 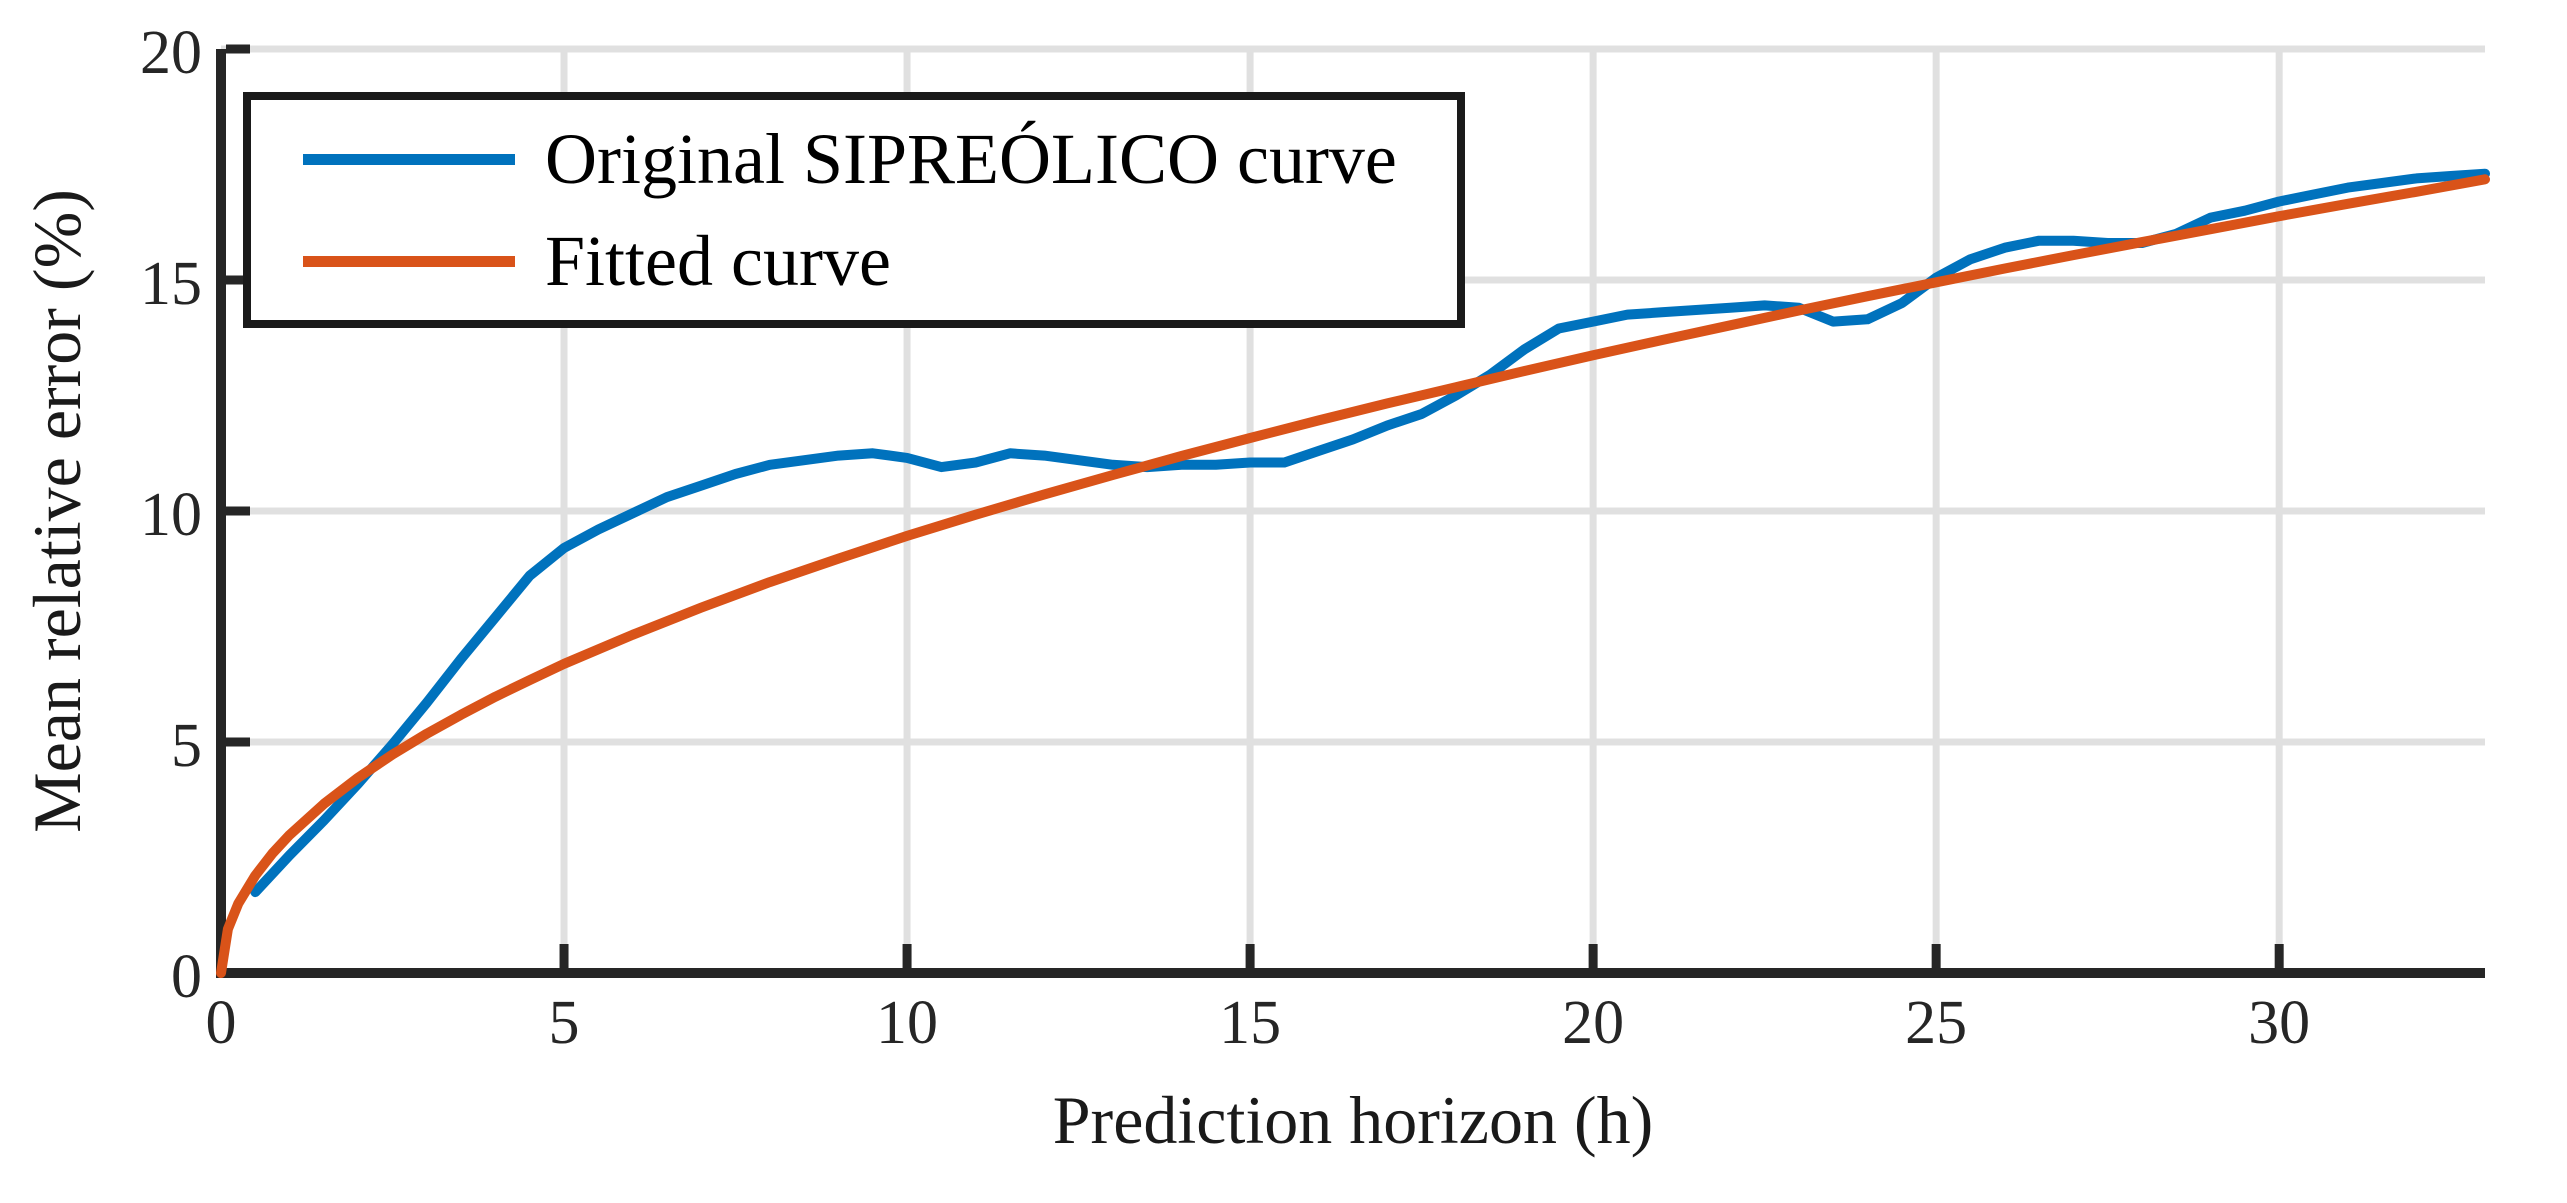 I want to click on legend-row-original: Original SIPREÓLICO curve, so click(x=854, y=159).